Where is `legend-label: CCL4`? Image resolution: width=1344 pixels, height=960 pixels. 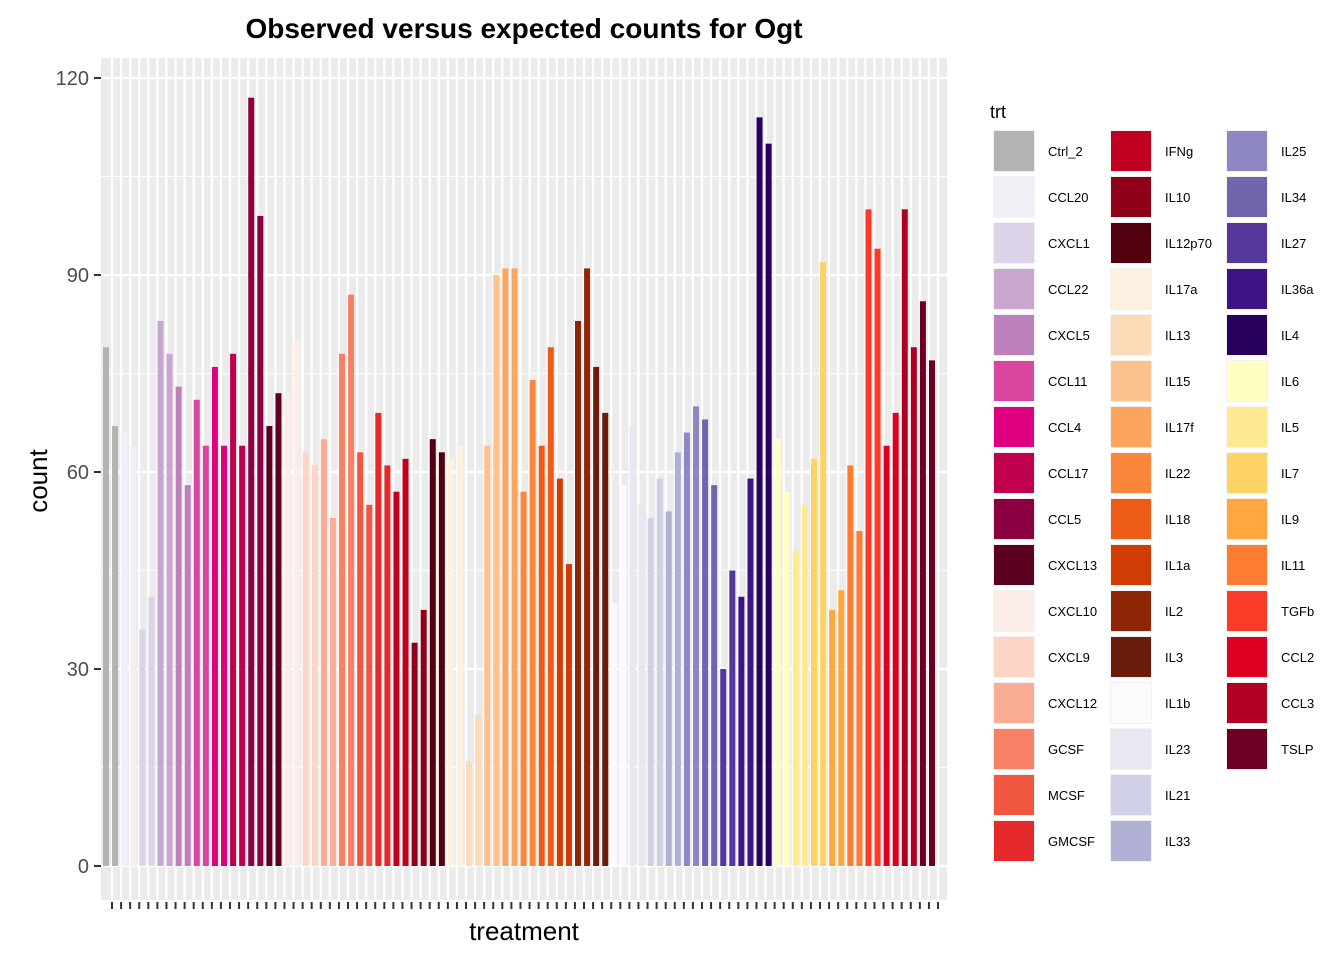 legend-label: CCL4 is located at coordinates (1064, 427).